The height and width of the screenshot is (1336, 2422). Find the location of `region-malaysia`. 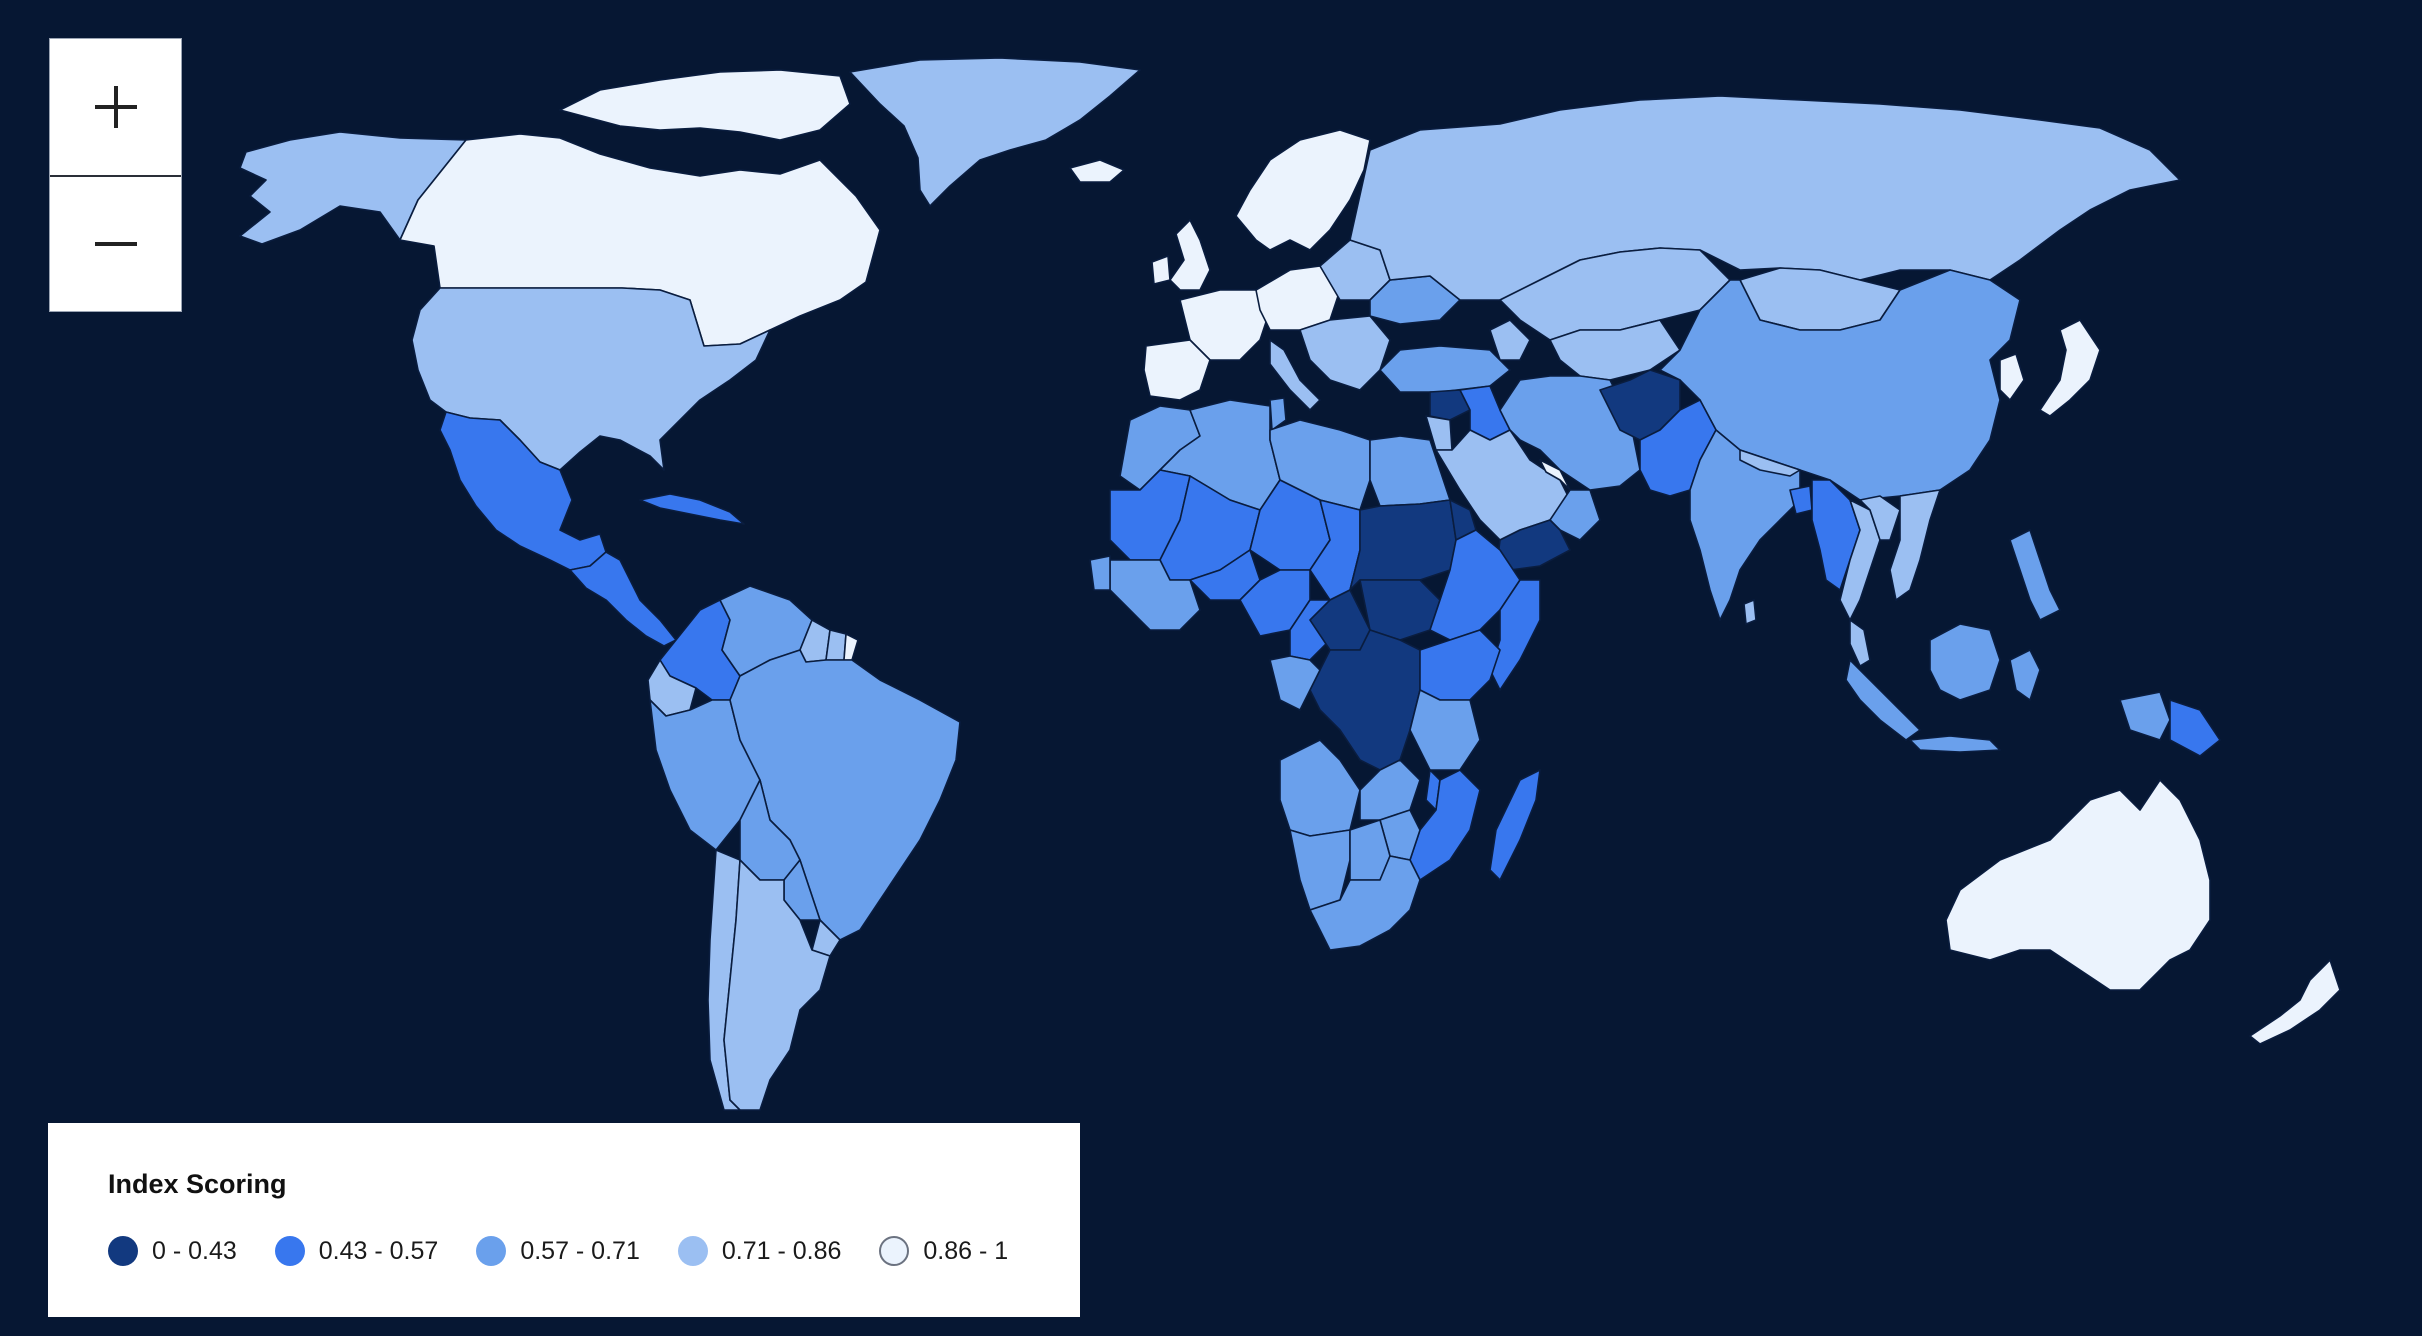

region-malaysia is located at coordinates (1860, 643).